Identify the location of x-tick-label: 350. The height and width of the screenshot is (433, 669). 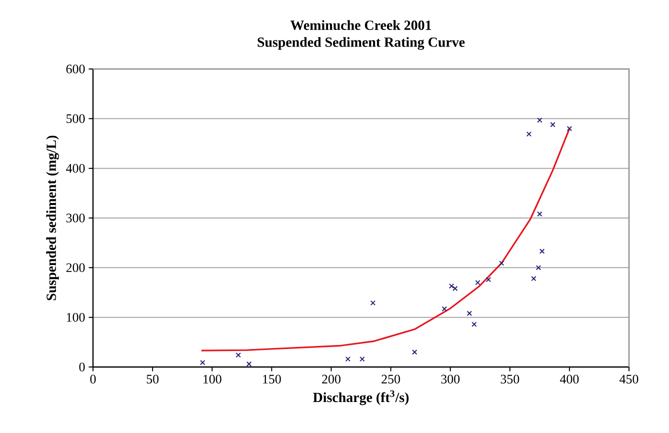
(510, 379).